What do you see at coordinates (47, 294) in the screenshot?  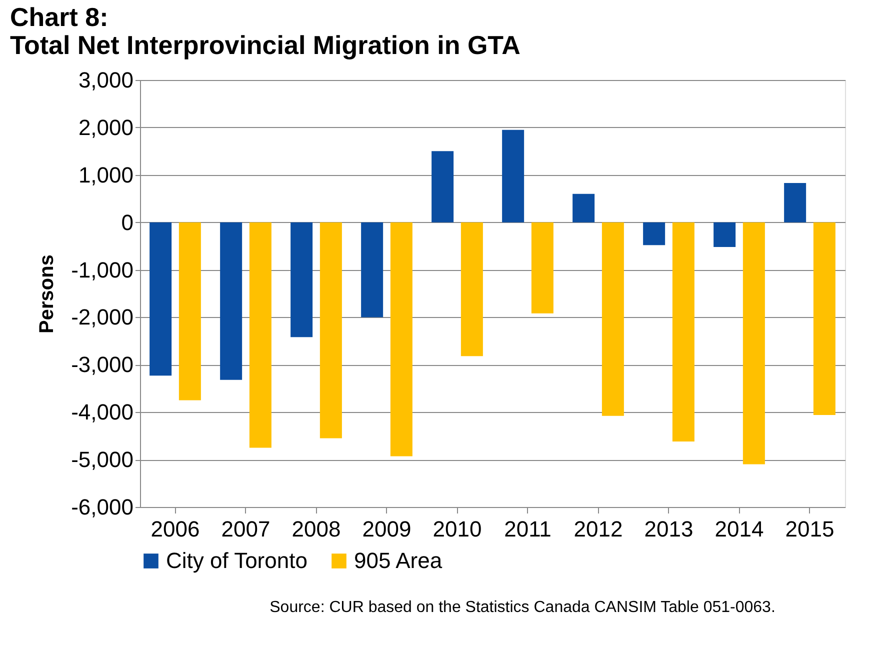 I see `y-axis-title: Persons` at bounding box center [47, 294].